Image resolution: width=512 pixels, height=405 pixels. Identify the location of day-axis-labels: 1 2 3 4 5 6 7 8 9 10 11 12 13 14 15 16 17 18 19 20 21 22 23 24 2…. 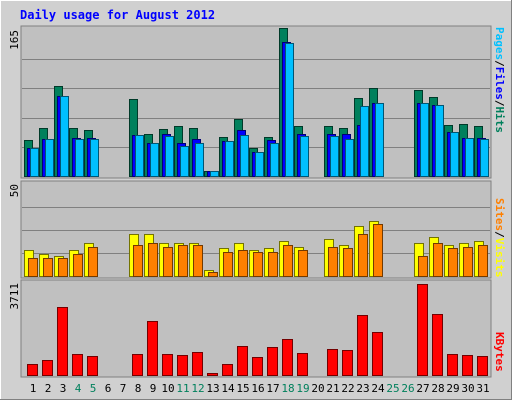
(260, 388).